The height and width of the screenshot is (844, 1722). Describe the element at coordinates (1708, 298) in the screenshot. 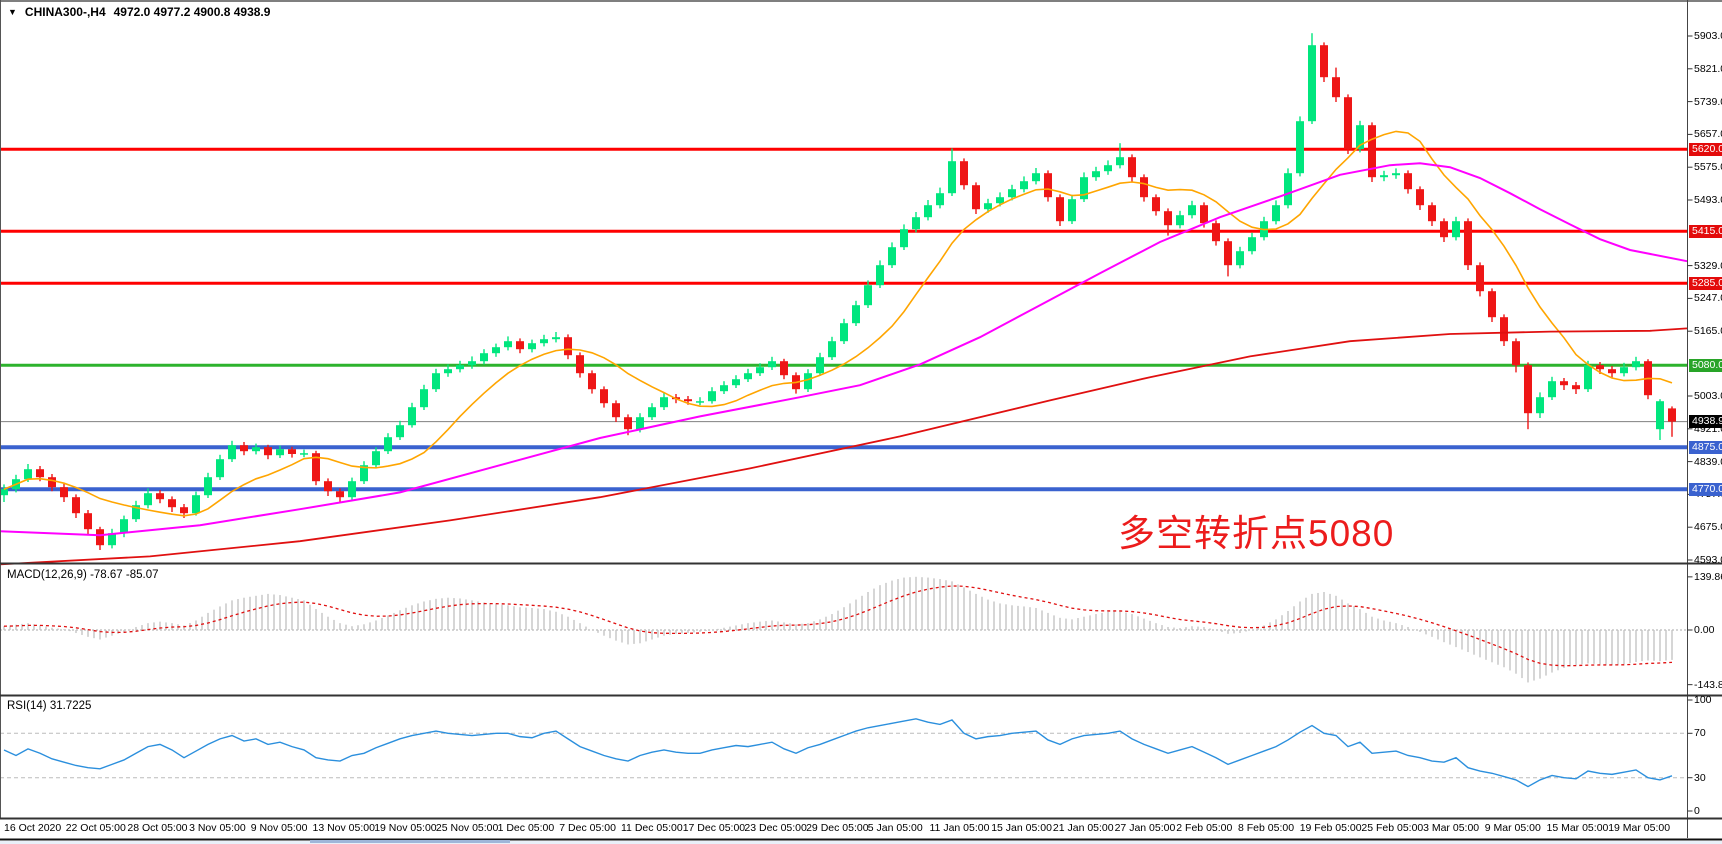

I see `price-axis-label: 5247.0` at that location.